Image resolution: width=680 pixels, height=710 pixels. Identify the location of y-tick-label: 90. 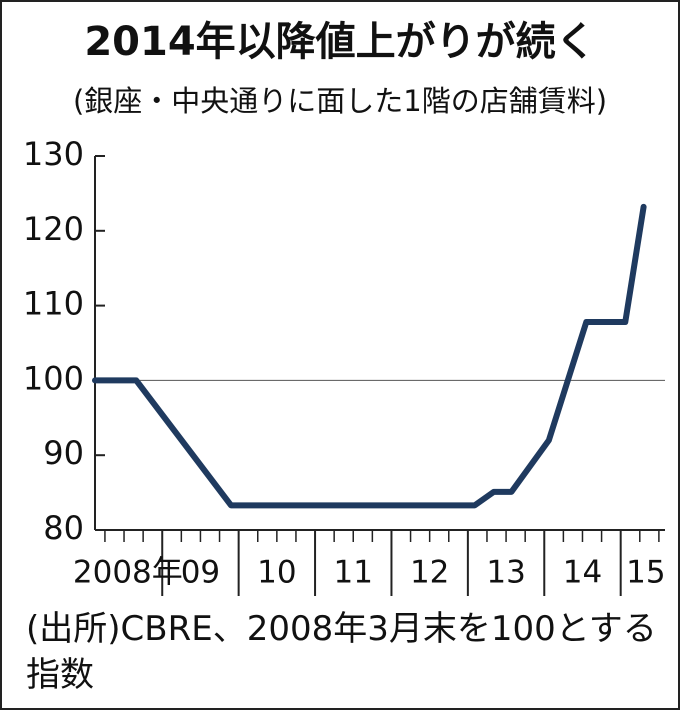
(63, 453).